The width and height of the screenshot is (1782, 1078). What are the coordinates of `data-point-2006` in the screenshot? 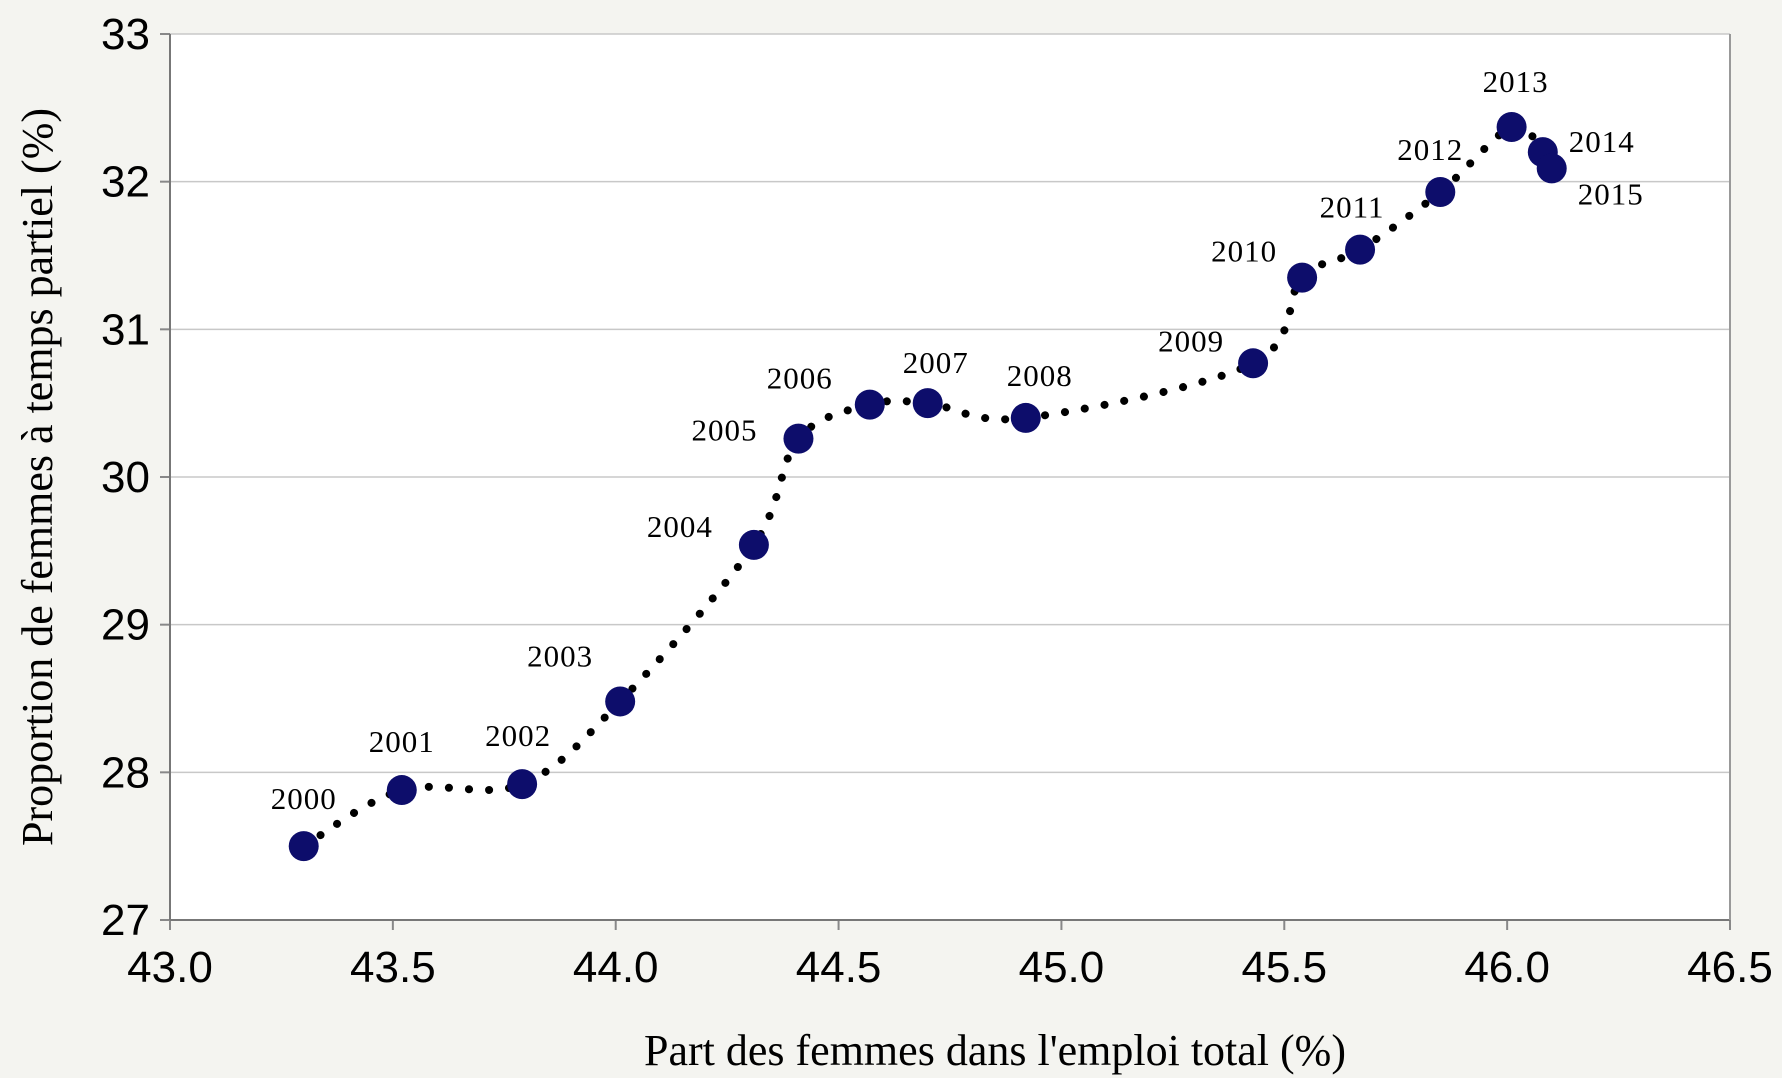 It's located at (869, 404).